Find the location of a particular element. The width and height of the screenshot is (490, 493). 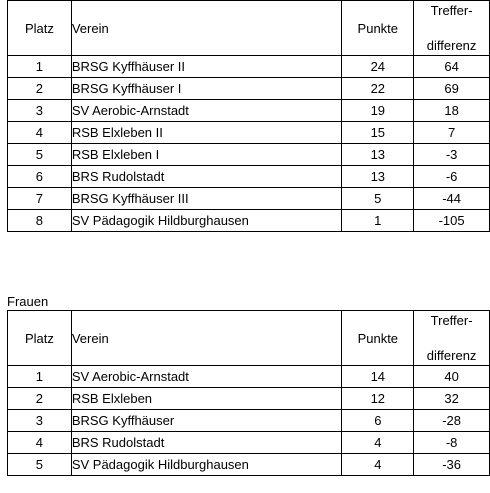

cell-trefferdifferenz: 7 is located at coordinates (451, 132).